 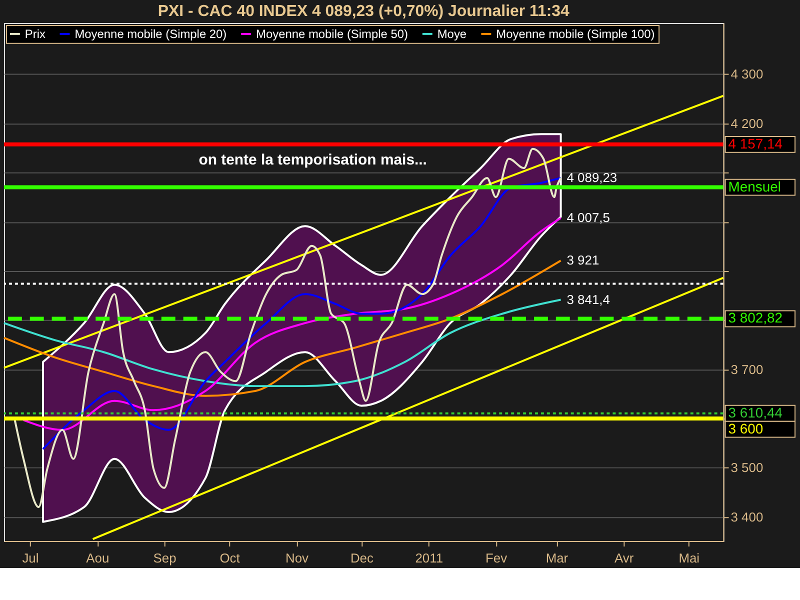 I want to click on legend-label: Moye, so click(x=452, y=33).